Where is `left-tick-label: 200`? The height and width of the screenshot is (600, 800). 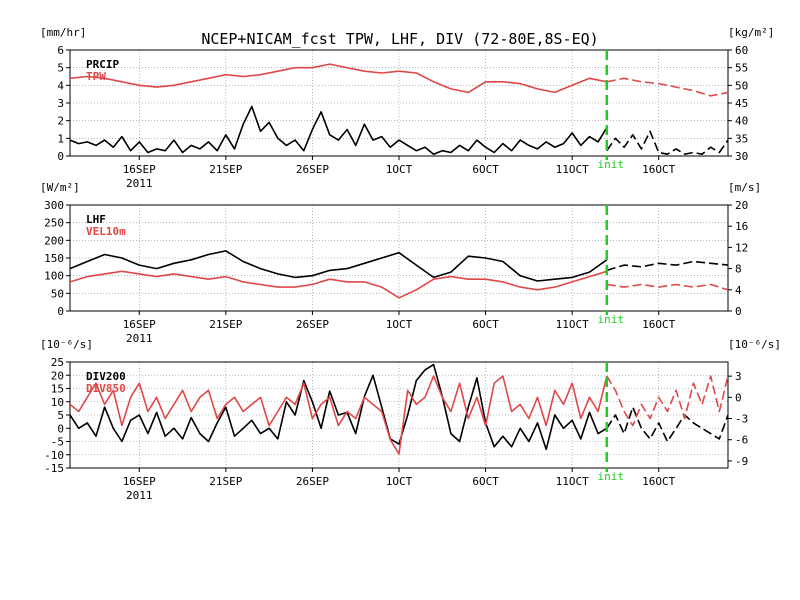 left-tick-label: 200 is located at coordinates (54, 240).